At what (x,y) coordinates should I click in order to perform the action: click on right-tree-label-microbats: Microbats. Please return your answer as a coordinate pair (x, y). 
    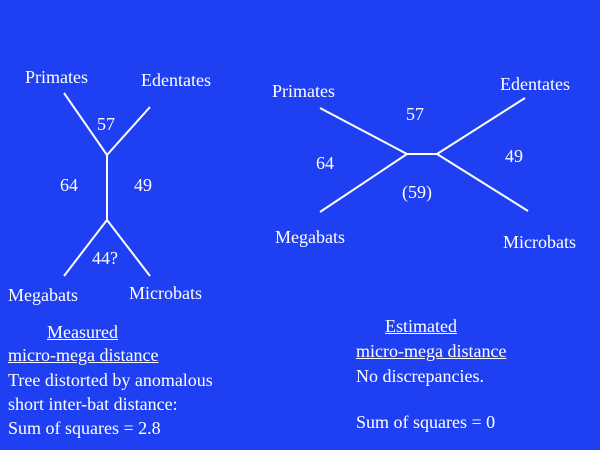
    Looking at the image, I should click on (539, 242).